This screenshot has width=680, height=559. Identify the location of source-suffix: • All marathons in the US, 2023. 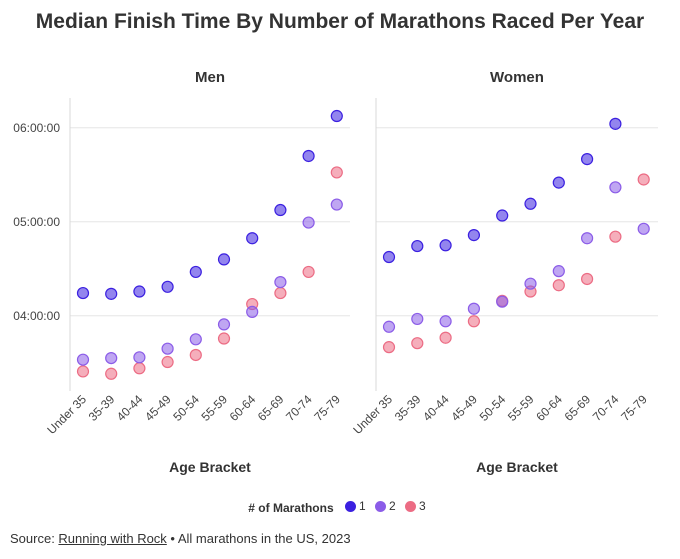
(258, 538).